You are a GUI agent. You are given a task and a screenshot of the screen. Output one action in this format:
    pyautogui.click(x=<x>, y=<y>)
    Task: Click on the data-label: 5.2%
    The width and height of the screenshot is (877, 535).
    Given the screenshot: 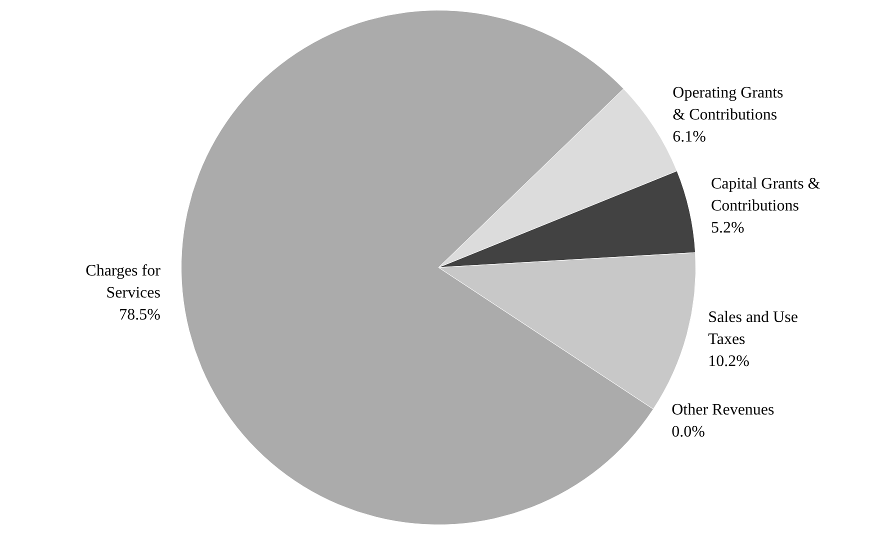 What is the action you would take?
    pyautogui.click(x=727, y=227)
    